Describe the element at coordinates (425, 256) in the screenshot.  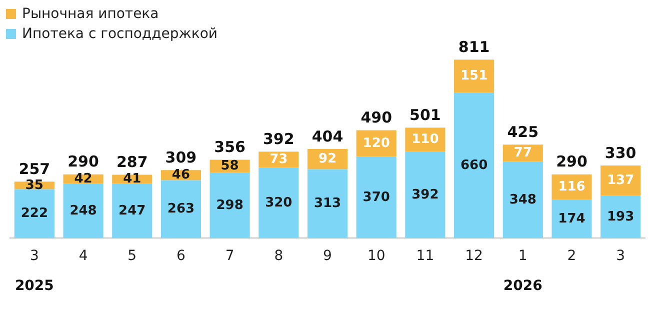
I see `x-tick-label: 11` at that location.